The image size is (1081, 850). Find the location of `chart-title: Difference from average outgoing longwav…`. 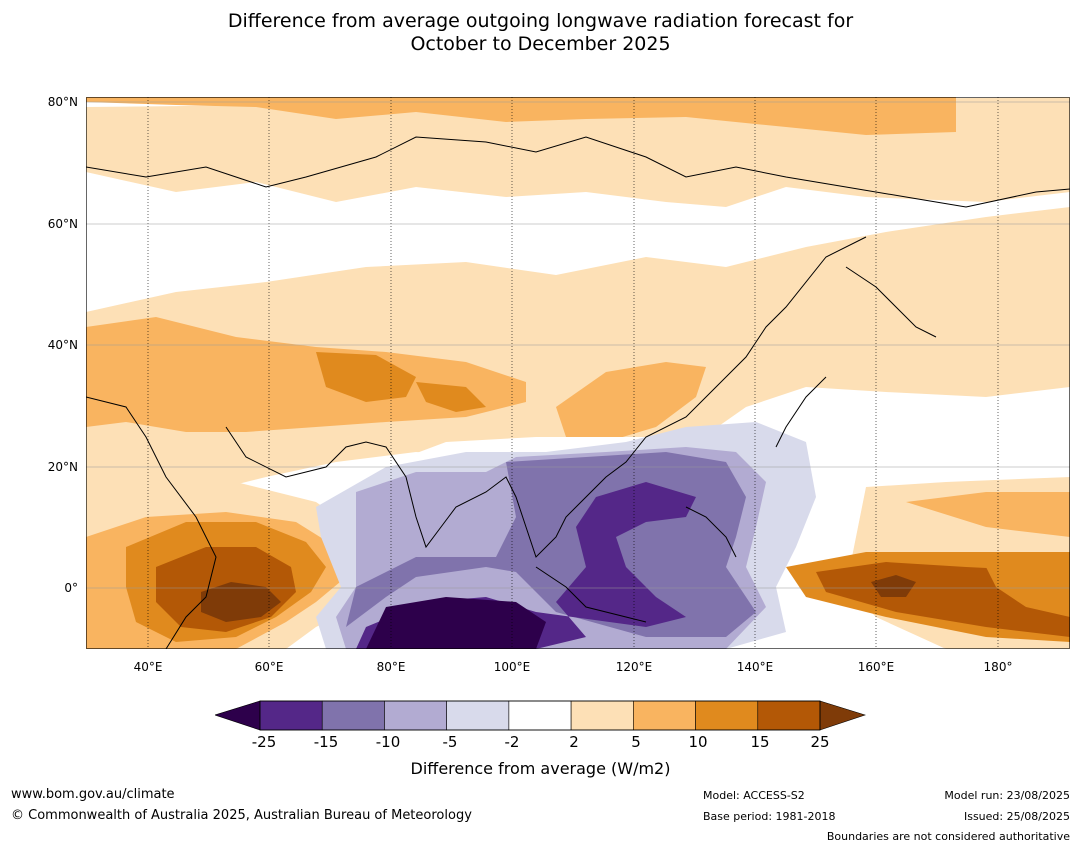

chart-title: Difference from average outgoing longwav… is located at coordinates (540, 33).